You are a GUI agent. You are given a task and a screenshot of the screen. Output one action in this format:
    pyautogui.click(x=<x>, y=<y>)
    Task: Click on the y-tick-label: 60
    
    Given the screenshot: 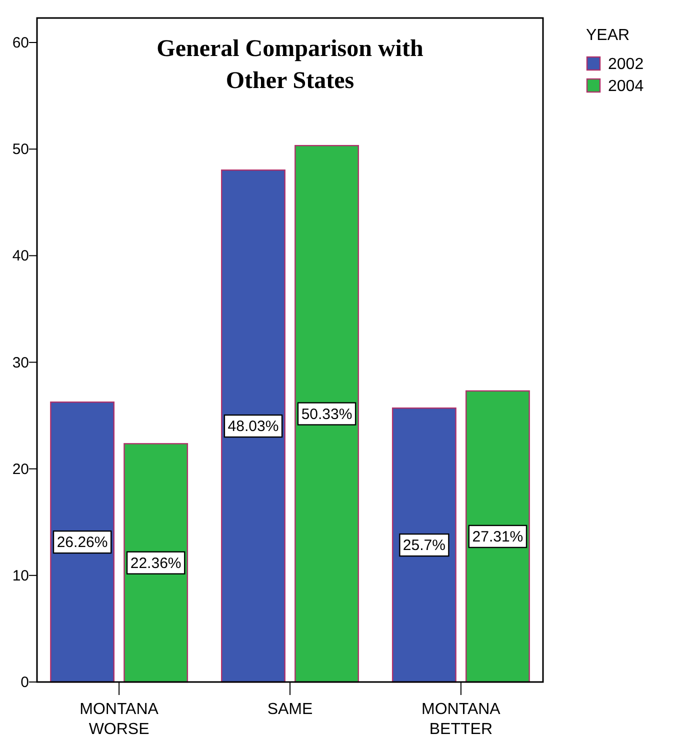 What is the action you would take?
    pyautogui.click(x=20, y=43)
    